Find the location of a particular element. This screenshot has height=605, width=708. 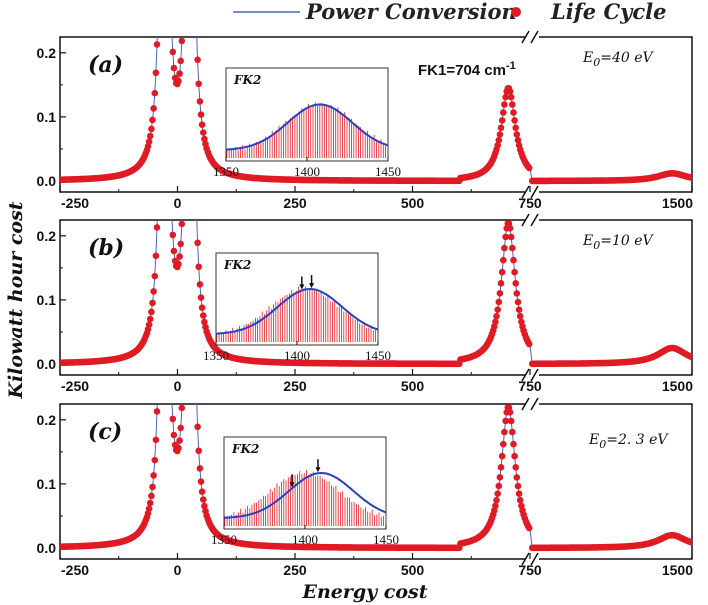

x-axis-title: Energy cost is located at coordinates (364, 592).